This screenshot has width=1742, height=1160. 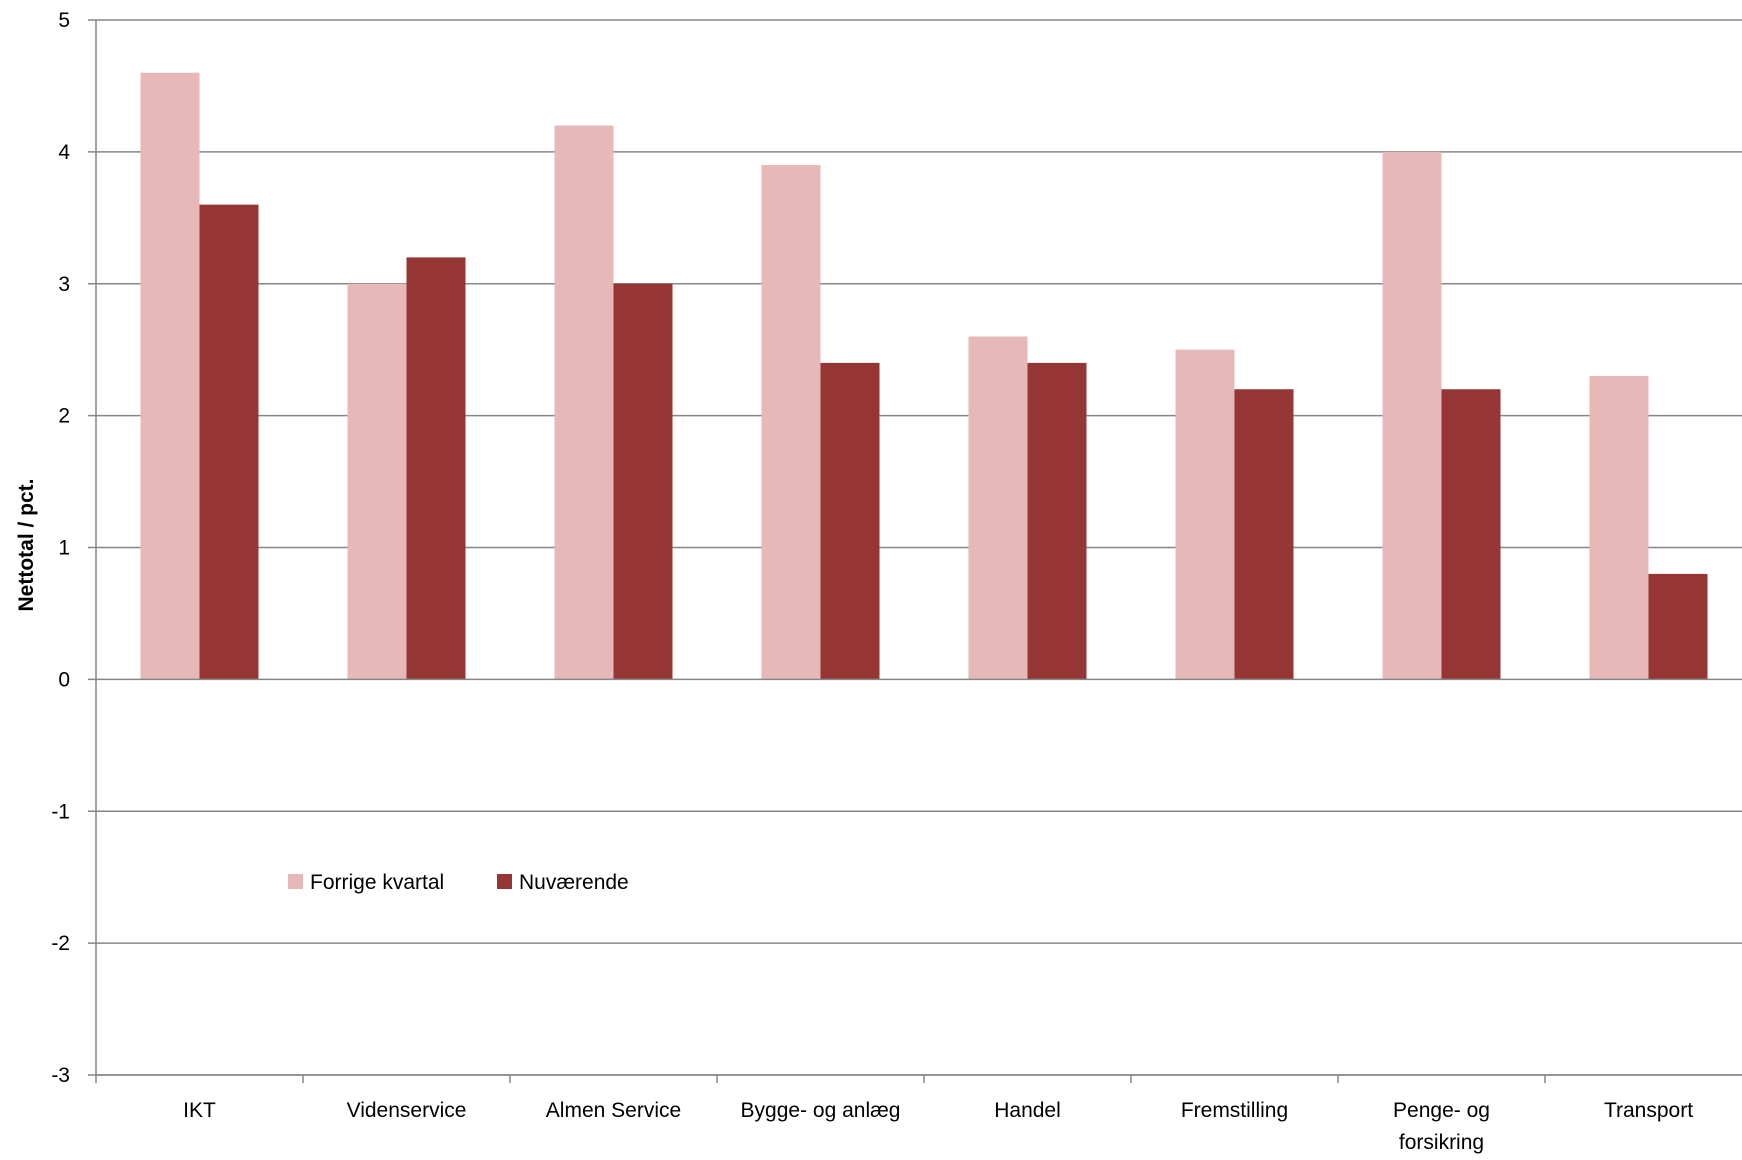 What do you see at coordinates (60, 811) in the screenshot?
I see `y-tick-label: -1` at bounding box center [60, 811].